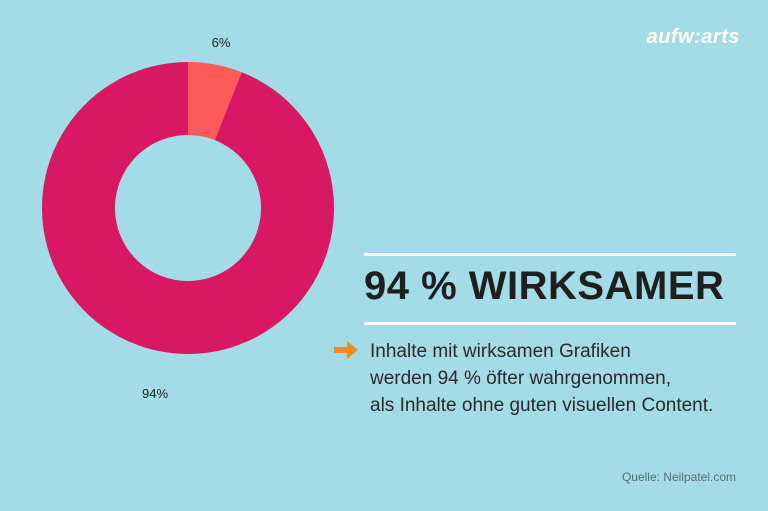  Describe the element at coordinates (520, 378) in the screenshot. I see `body-line: werden 94 % öfter wahrgenommen,` at that location.